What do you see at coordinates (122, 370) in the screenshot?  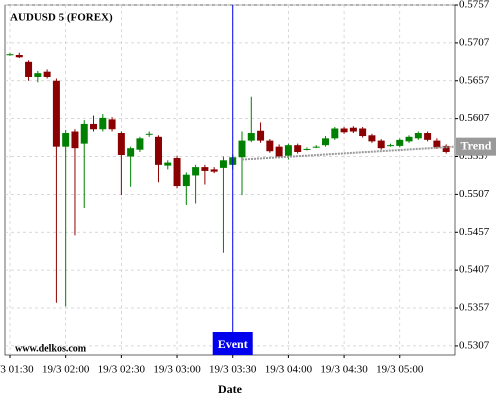 I see `x-tick-label: 19/3 02:30` at bounding box center [122, 370].